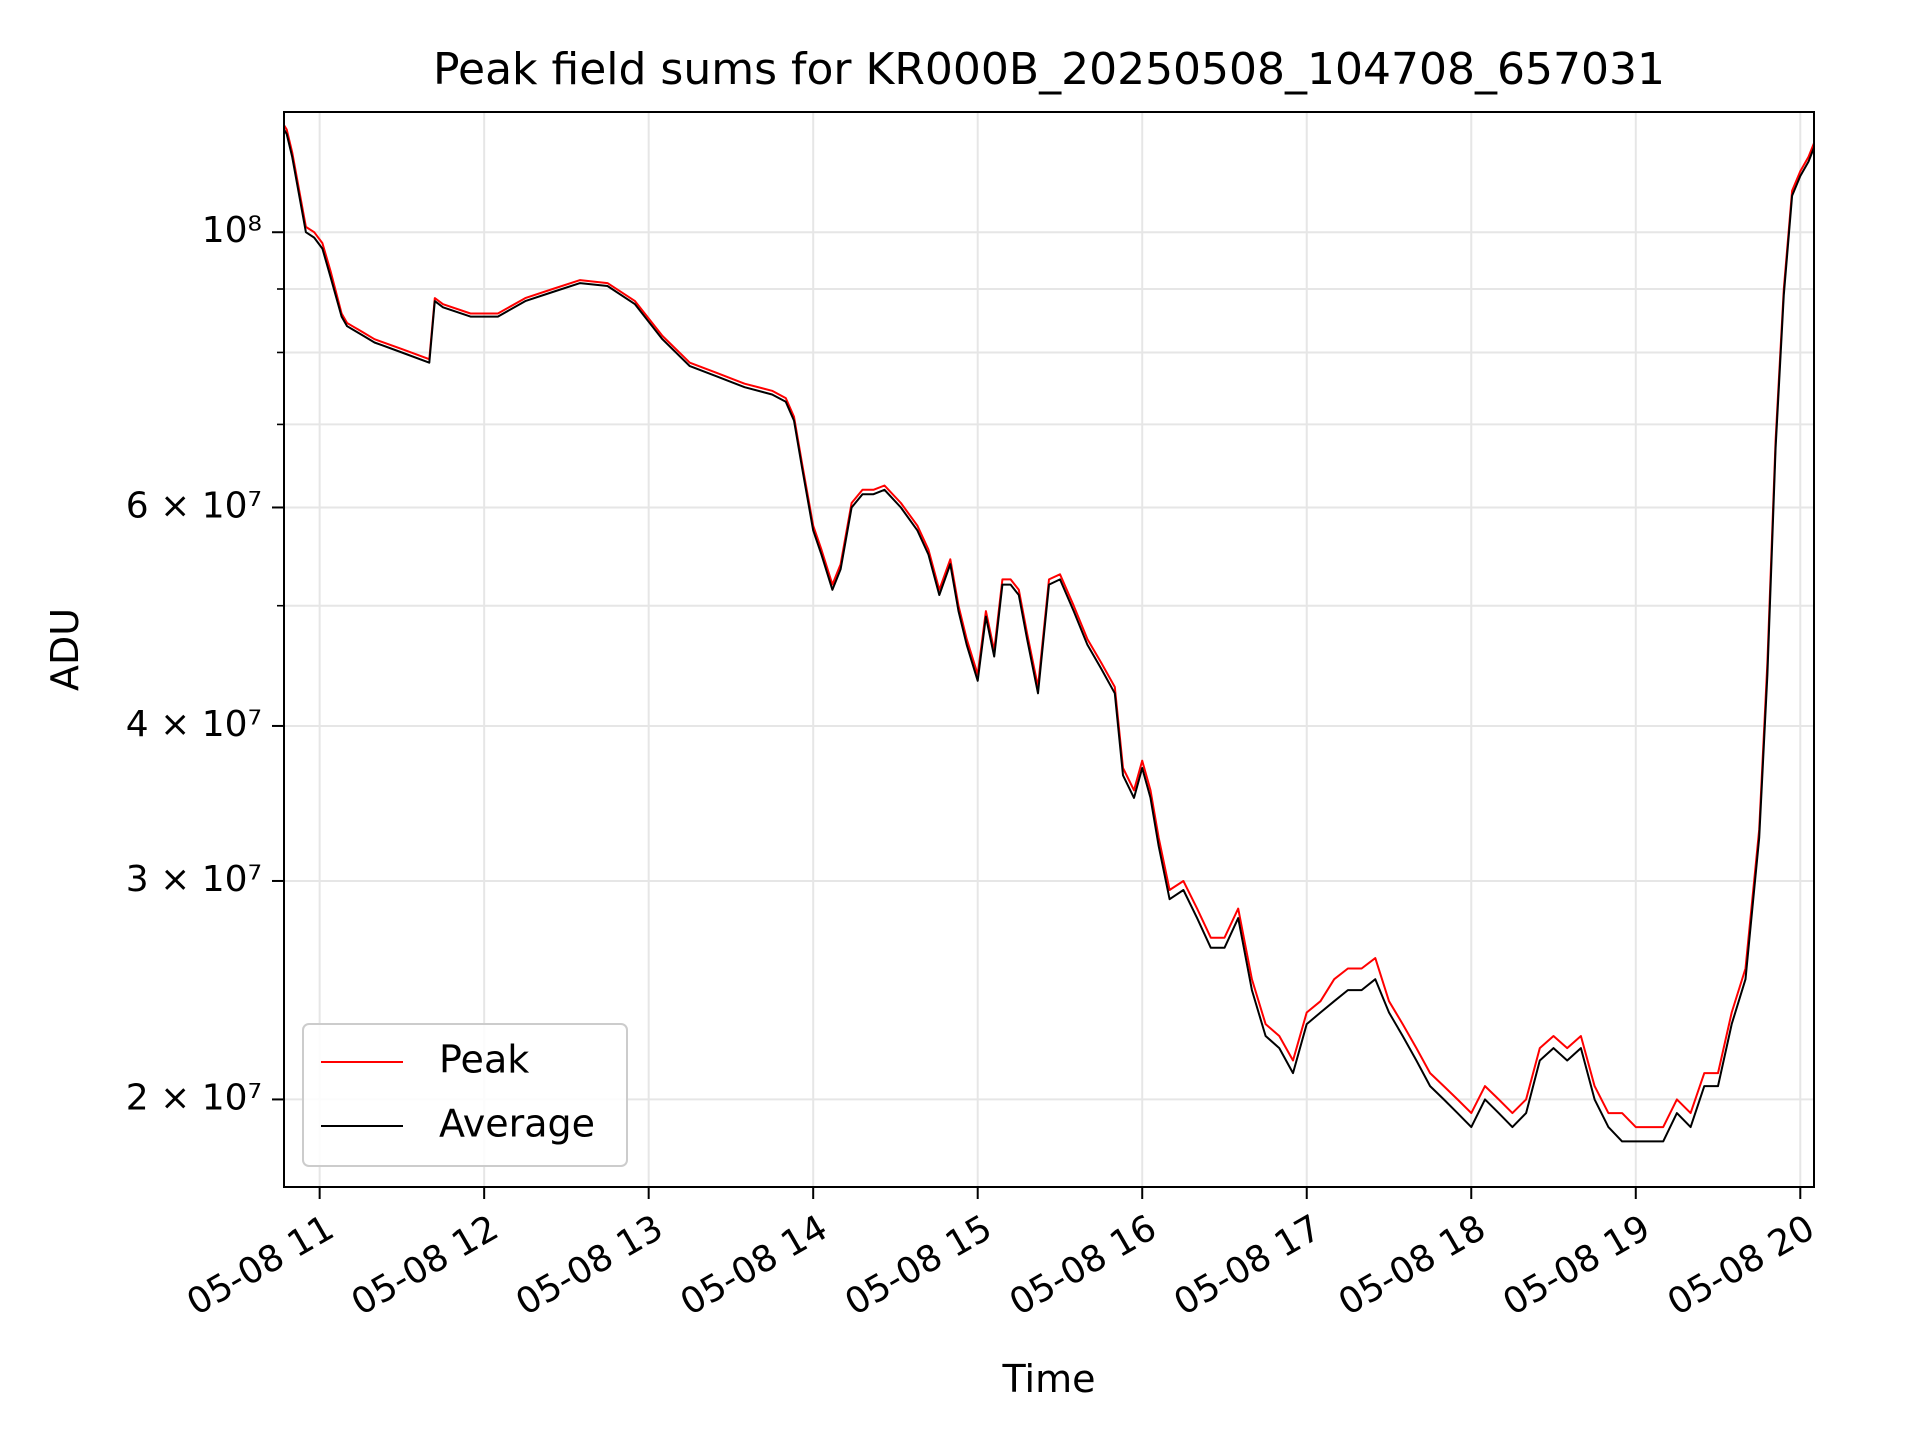 This screenshot has height=1440, width=1920. I want to click on legend-box, so click(465, 1095).